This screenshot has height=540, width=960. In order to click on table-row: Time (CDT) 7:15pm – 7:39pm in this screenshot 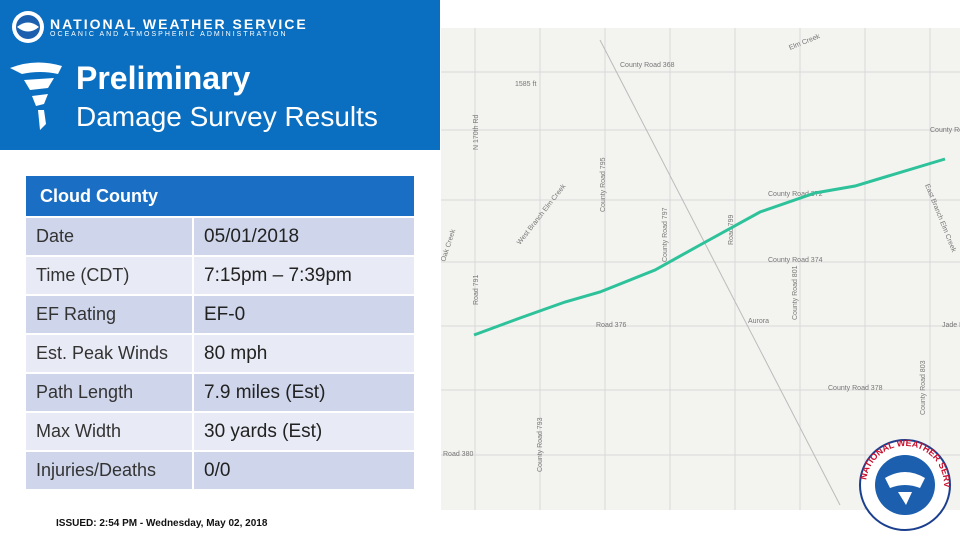, I will do `click(220, 275)`.